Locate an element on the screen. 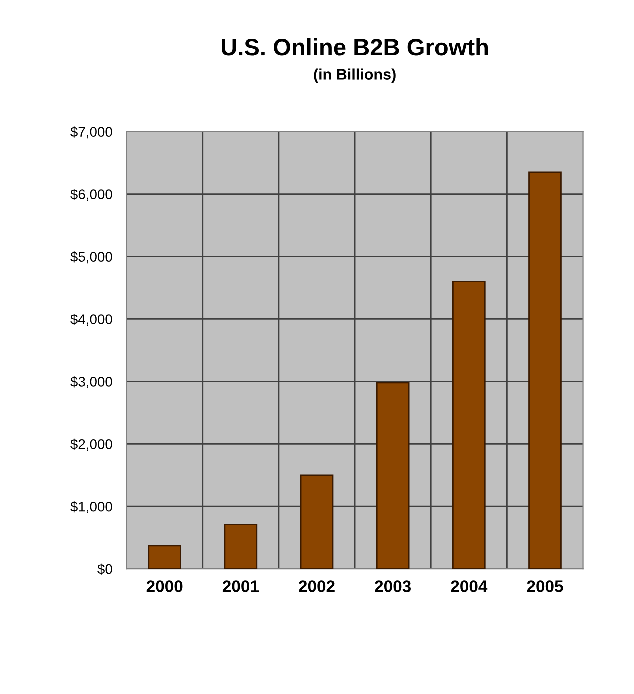  y-tick-label: $3,000 is located at coordinates (91, 382).